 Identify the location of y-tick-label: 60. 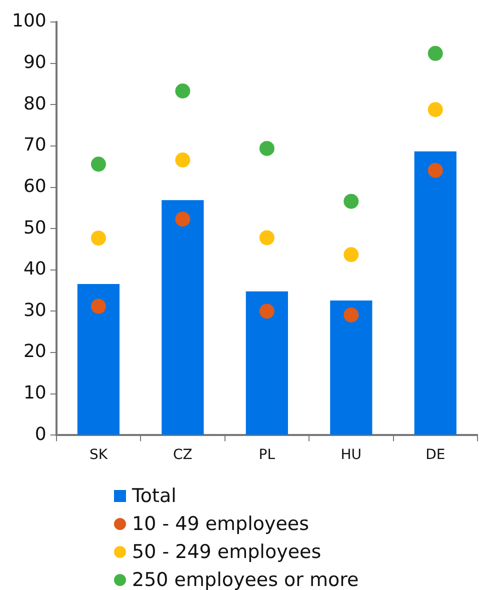
(34, 186).